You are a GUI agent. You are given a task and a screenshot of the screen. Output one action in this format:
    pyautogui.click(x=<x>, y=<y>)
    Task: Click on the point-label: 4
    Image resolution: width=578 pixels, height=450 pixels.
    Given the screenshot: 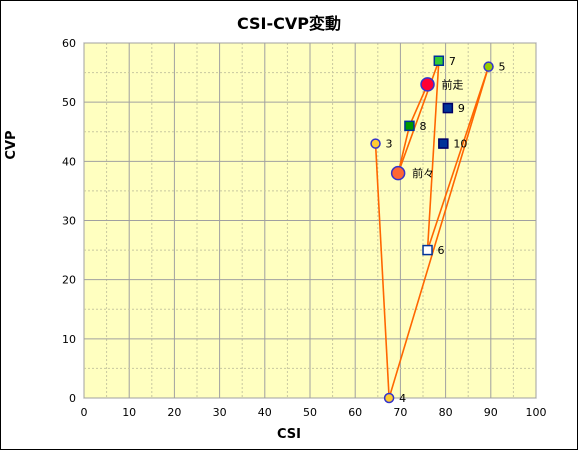 What is the action you would take?
    pyautogui.click(x=402, y=398)
    